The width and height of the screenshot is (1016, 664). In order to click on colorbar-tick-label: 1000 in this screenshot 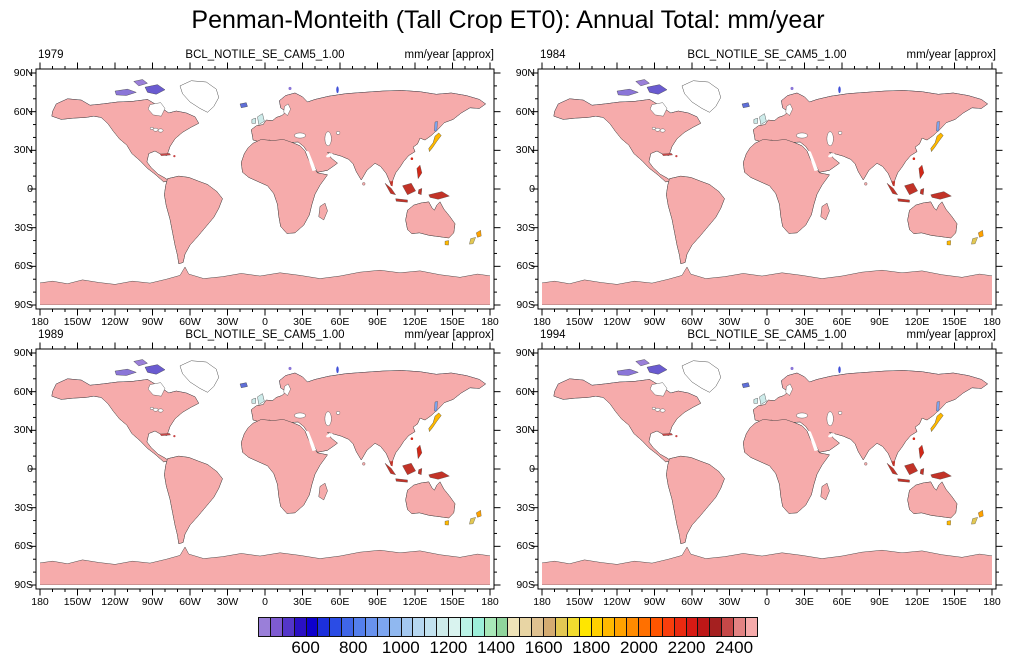, I will do `click(400, 647)`.